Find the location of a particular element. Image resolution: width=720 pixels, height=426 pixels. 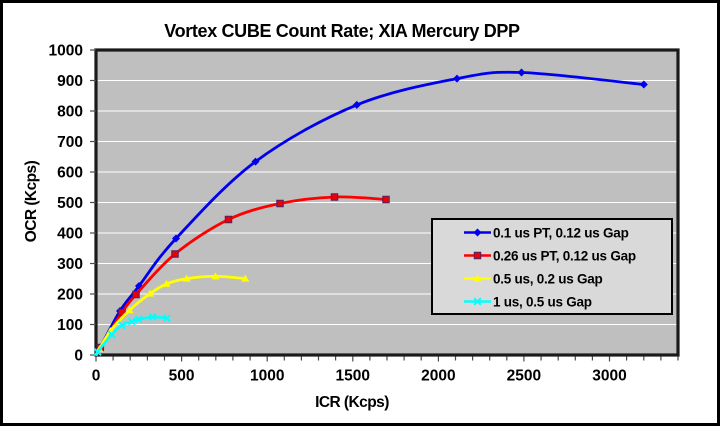

svg-text: 700 is located at coordinates (70, 142).